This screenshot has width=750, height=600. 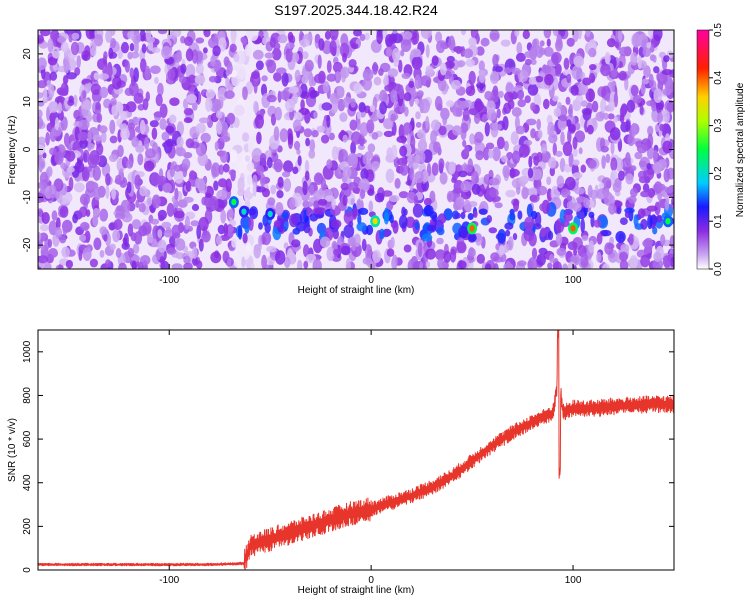 What do you see at coordinates (27, 526) in the screenshot?
I see `line-y-tick-label: 200` at bounding box center [27, 526].